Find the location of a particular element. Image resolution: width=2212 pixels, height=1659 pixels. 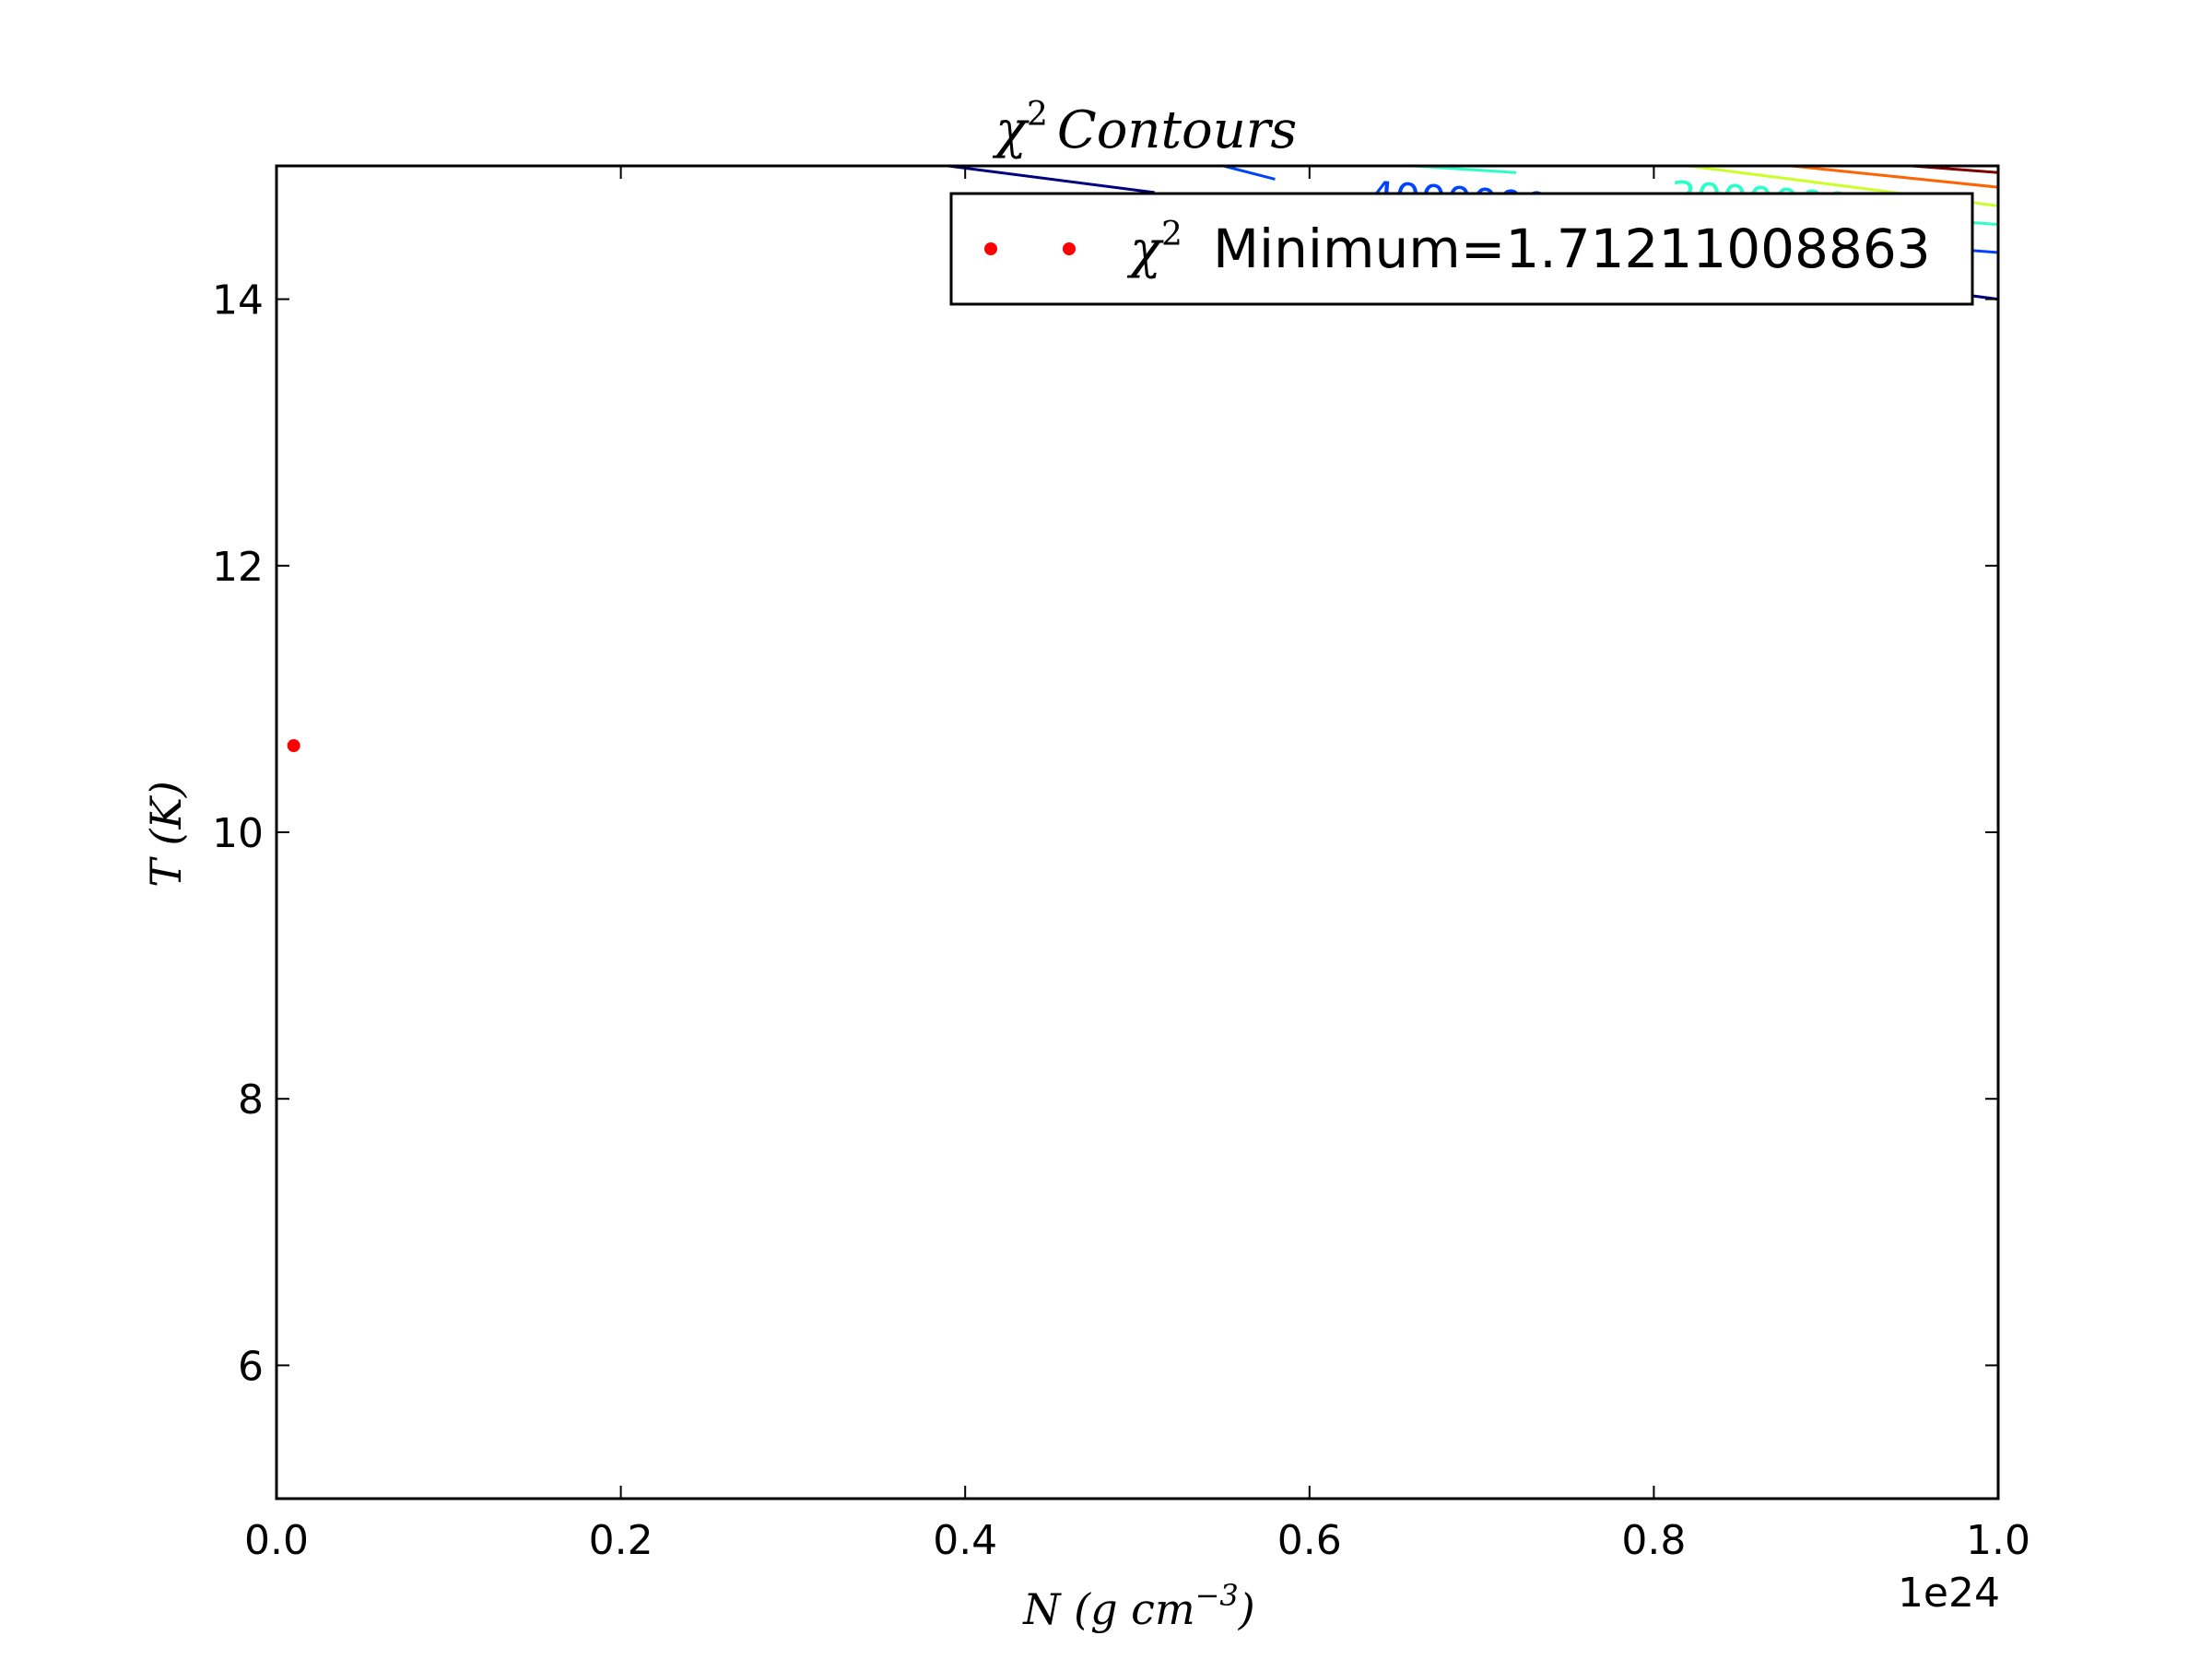

x-offset-label: 1e24 is located at coordinates (1949, 1593).